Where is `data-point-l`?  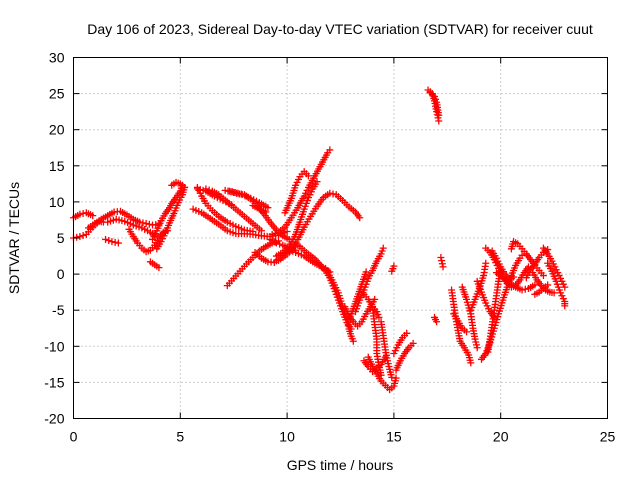
data-point-l is located at coordinates (287, 232).